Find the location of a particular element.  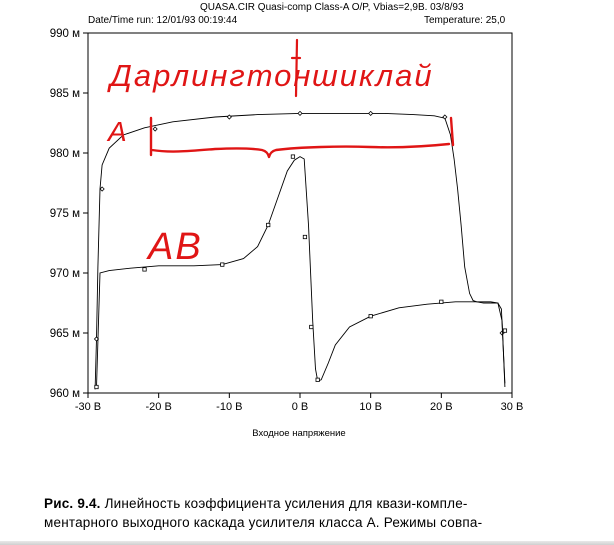

x-tick-label: -10 В is located at coordinates (229, 407).